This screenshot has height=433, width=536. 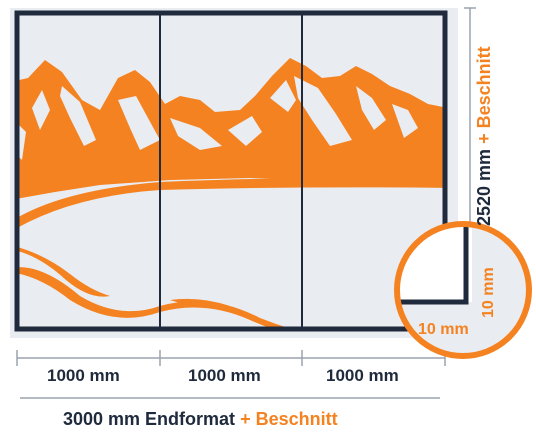 What do you see at coordinates (488, 292) in the screenshot?
I see `bleed-vertical-label: 10 mm` at bounding box center [488, 292].